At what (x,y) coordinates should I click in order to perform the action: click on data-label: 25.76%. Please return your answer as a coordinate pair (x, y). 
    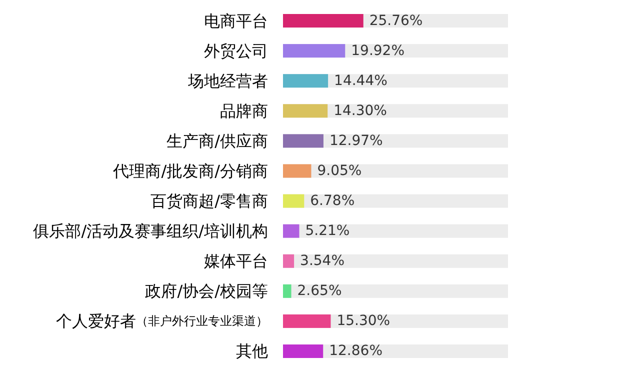
    Looking at the image, I should click on (396, 20).